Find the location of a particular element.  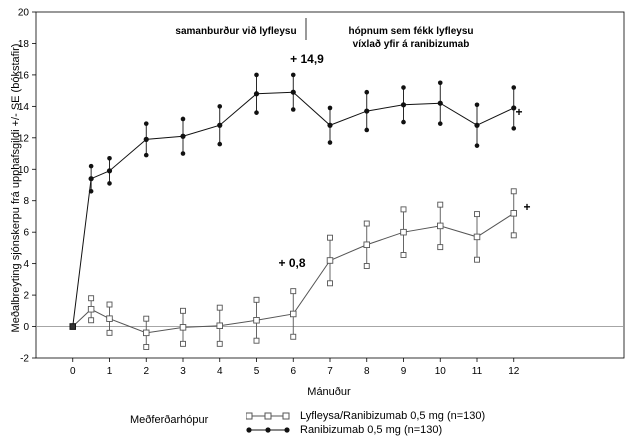

x-tick-label: 5 is located at coordinates (257, 371).